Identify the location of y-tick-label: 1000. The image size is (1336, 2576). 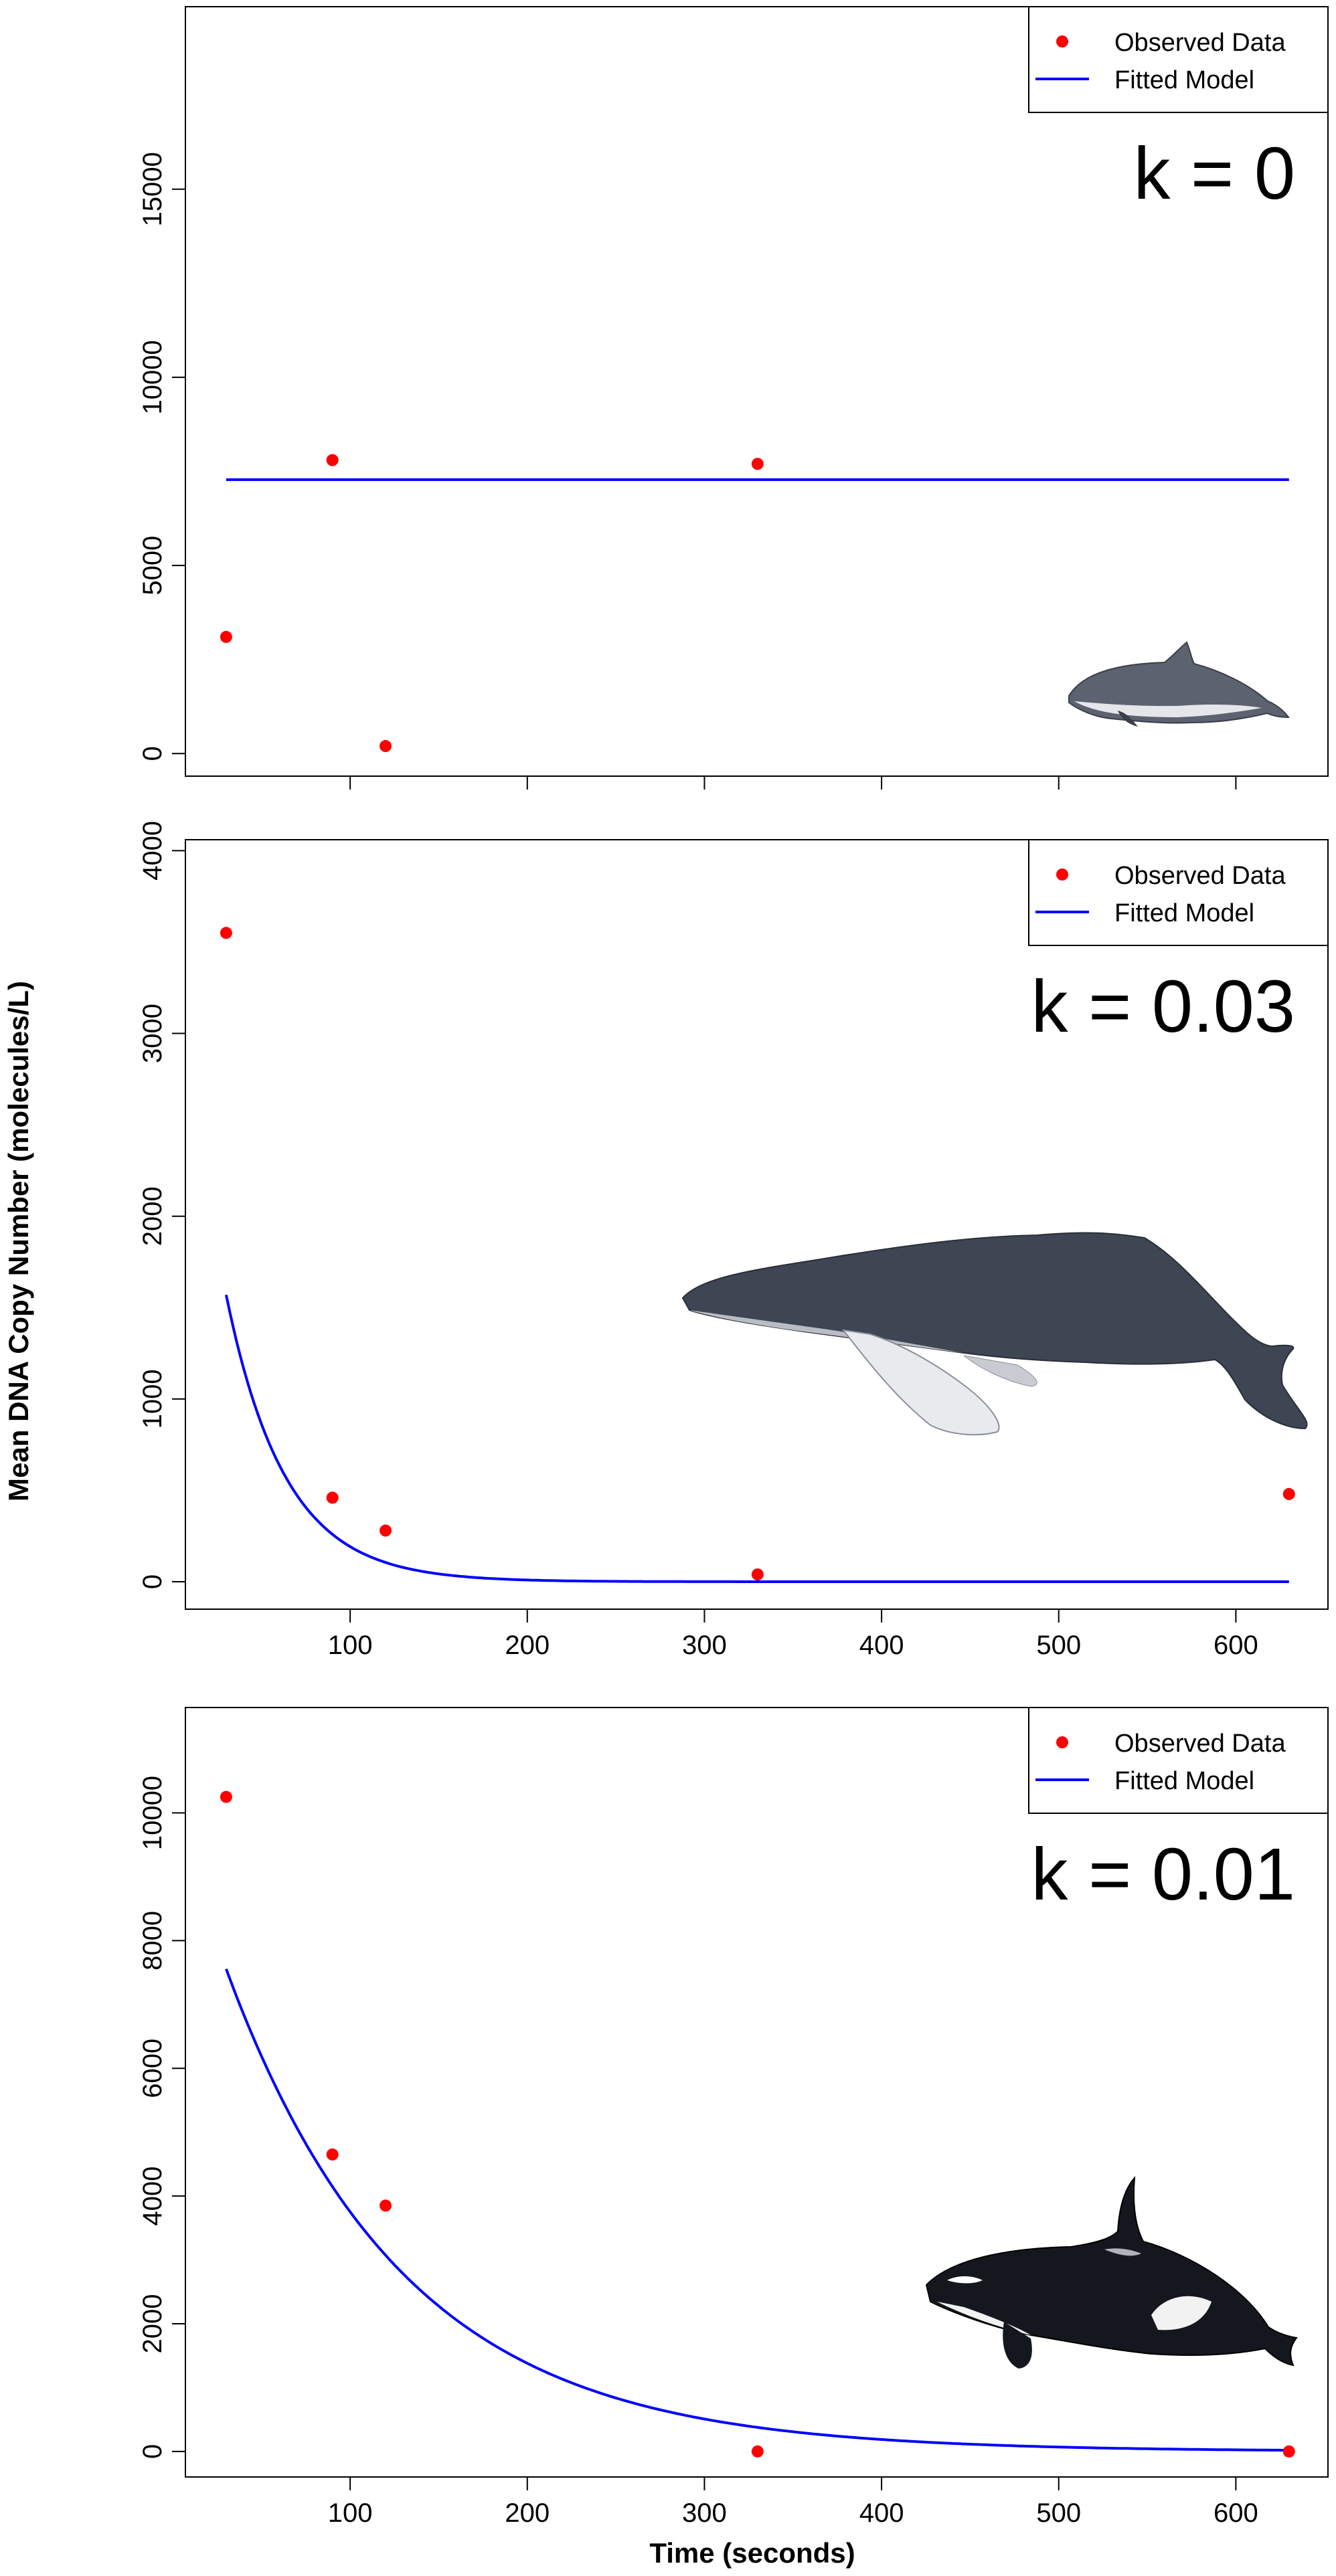
(152, 1399).